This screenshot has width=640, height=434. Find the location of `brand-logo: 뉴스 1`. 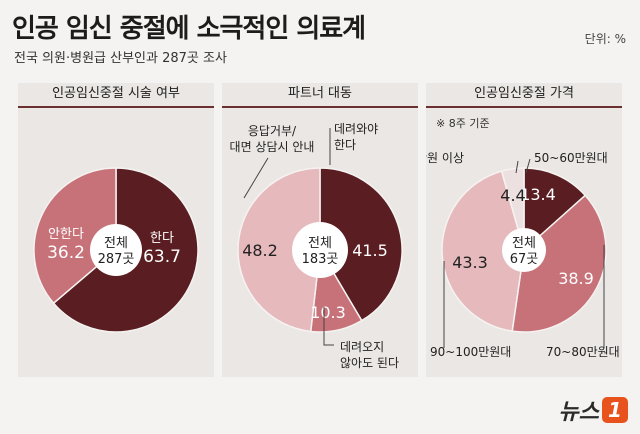

brand-logo: 뉴스 1 is located at coordinates (593, 410).